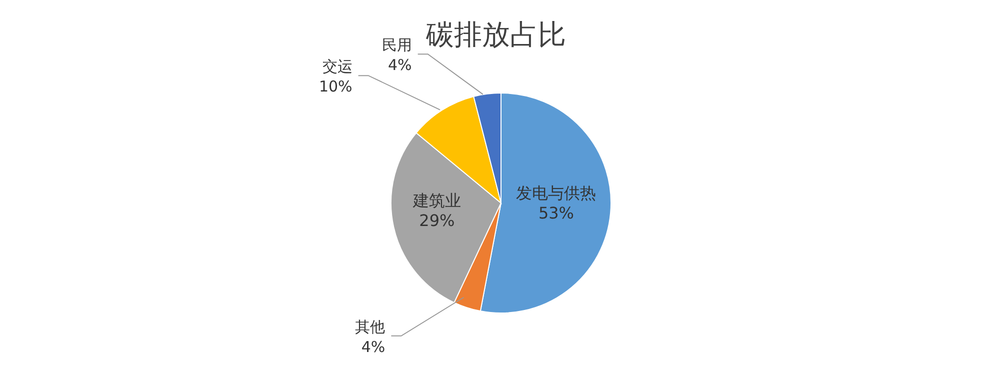 The image size is (992, 373). I want to click on slice-label: 民用, so click(397, 45).